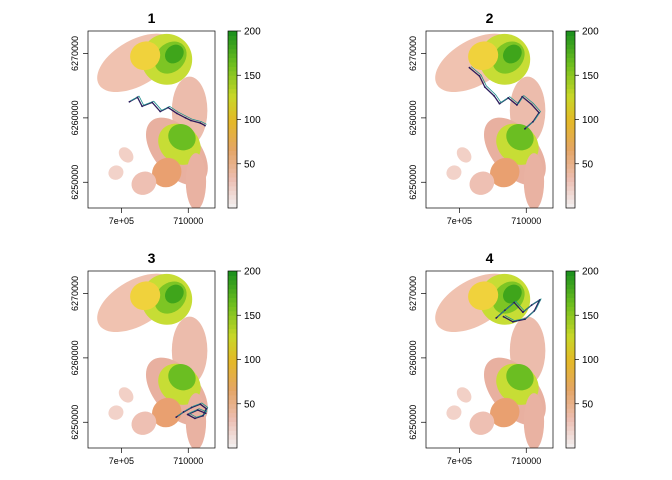 Image resolution: width=672 pixels, height=480 pixels. I want to click on elevation-raster, so click(152, 360).